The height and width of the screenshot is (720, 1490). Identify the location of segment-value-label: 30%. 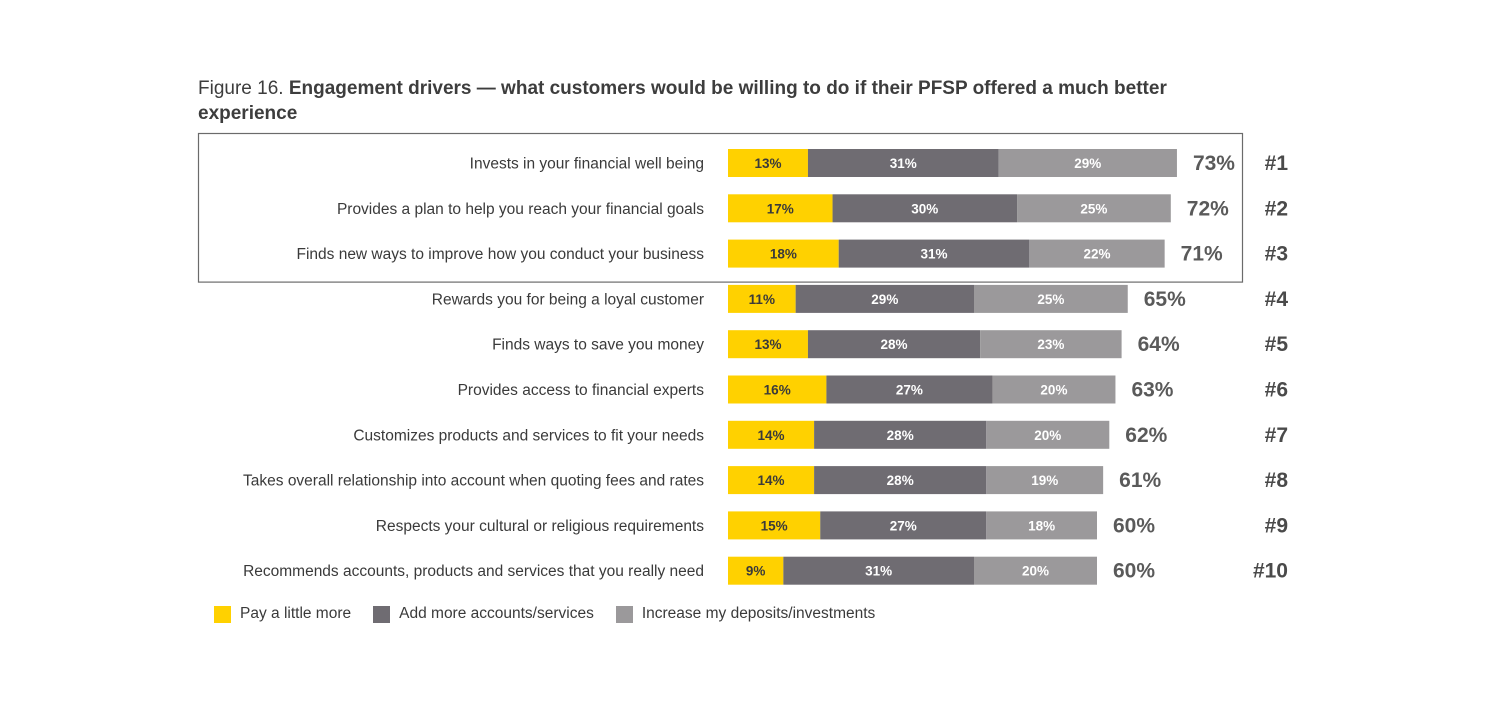
(924, 208).